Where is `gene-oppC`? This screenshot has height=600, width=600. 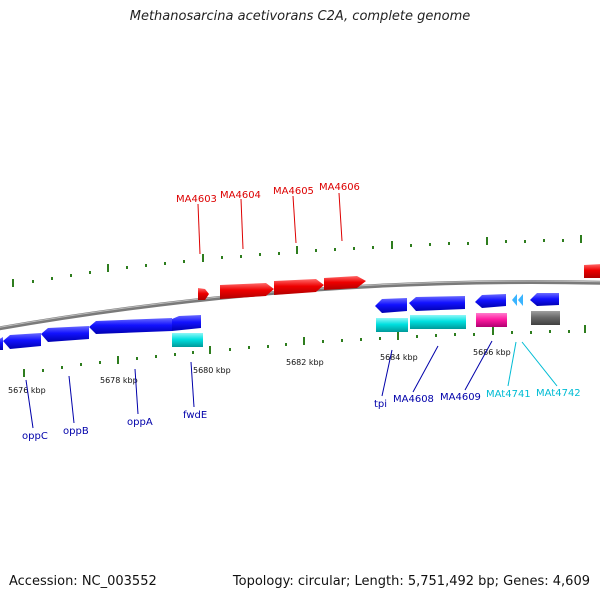
gene-oppC is located at coordinates (22, 341).